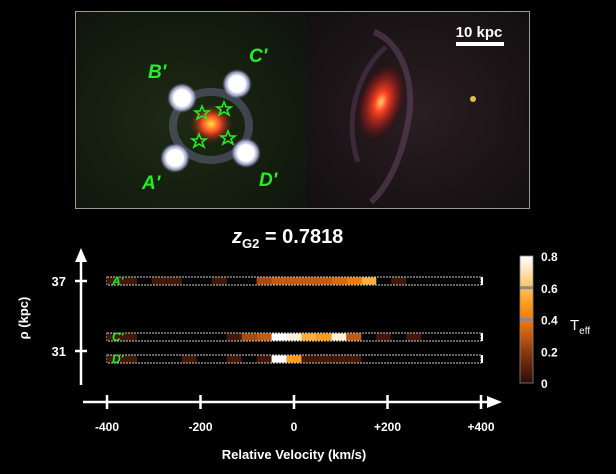 The image size is (616, 474). Describe the element at coordinates (544, 384) in the screenshot. I see `colorbar-tick-label: 0` at that location.